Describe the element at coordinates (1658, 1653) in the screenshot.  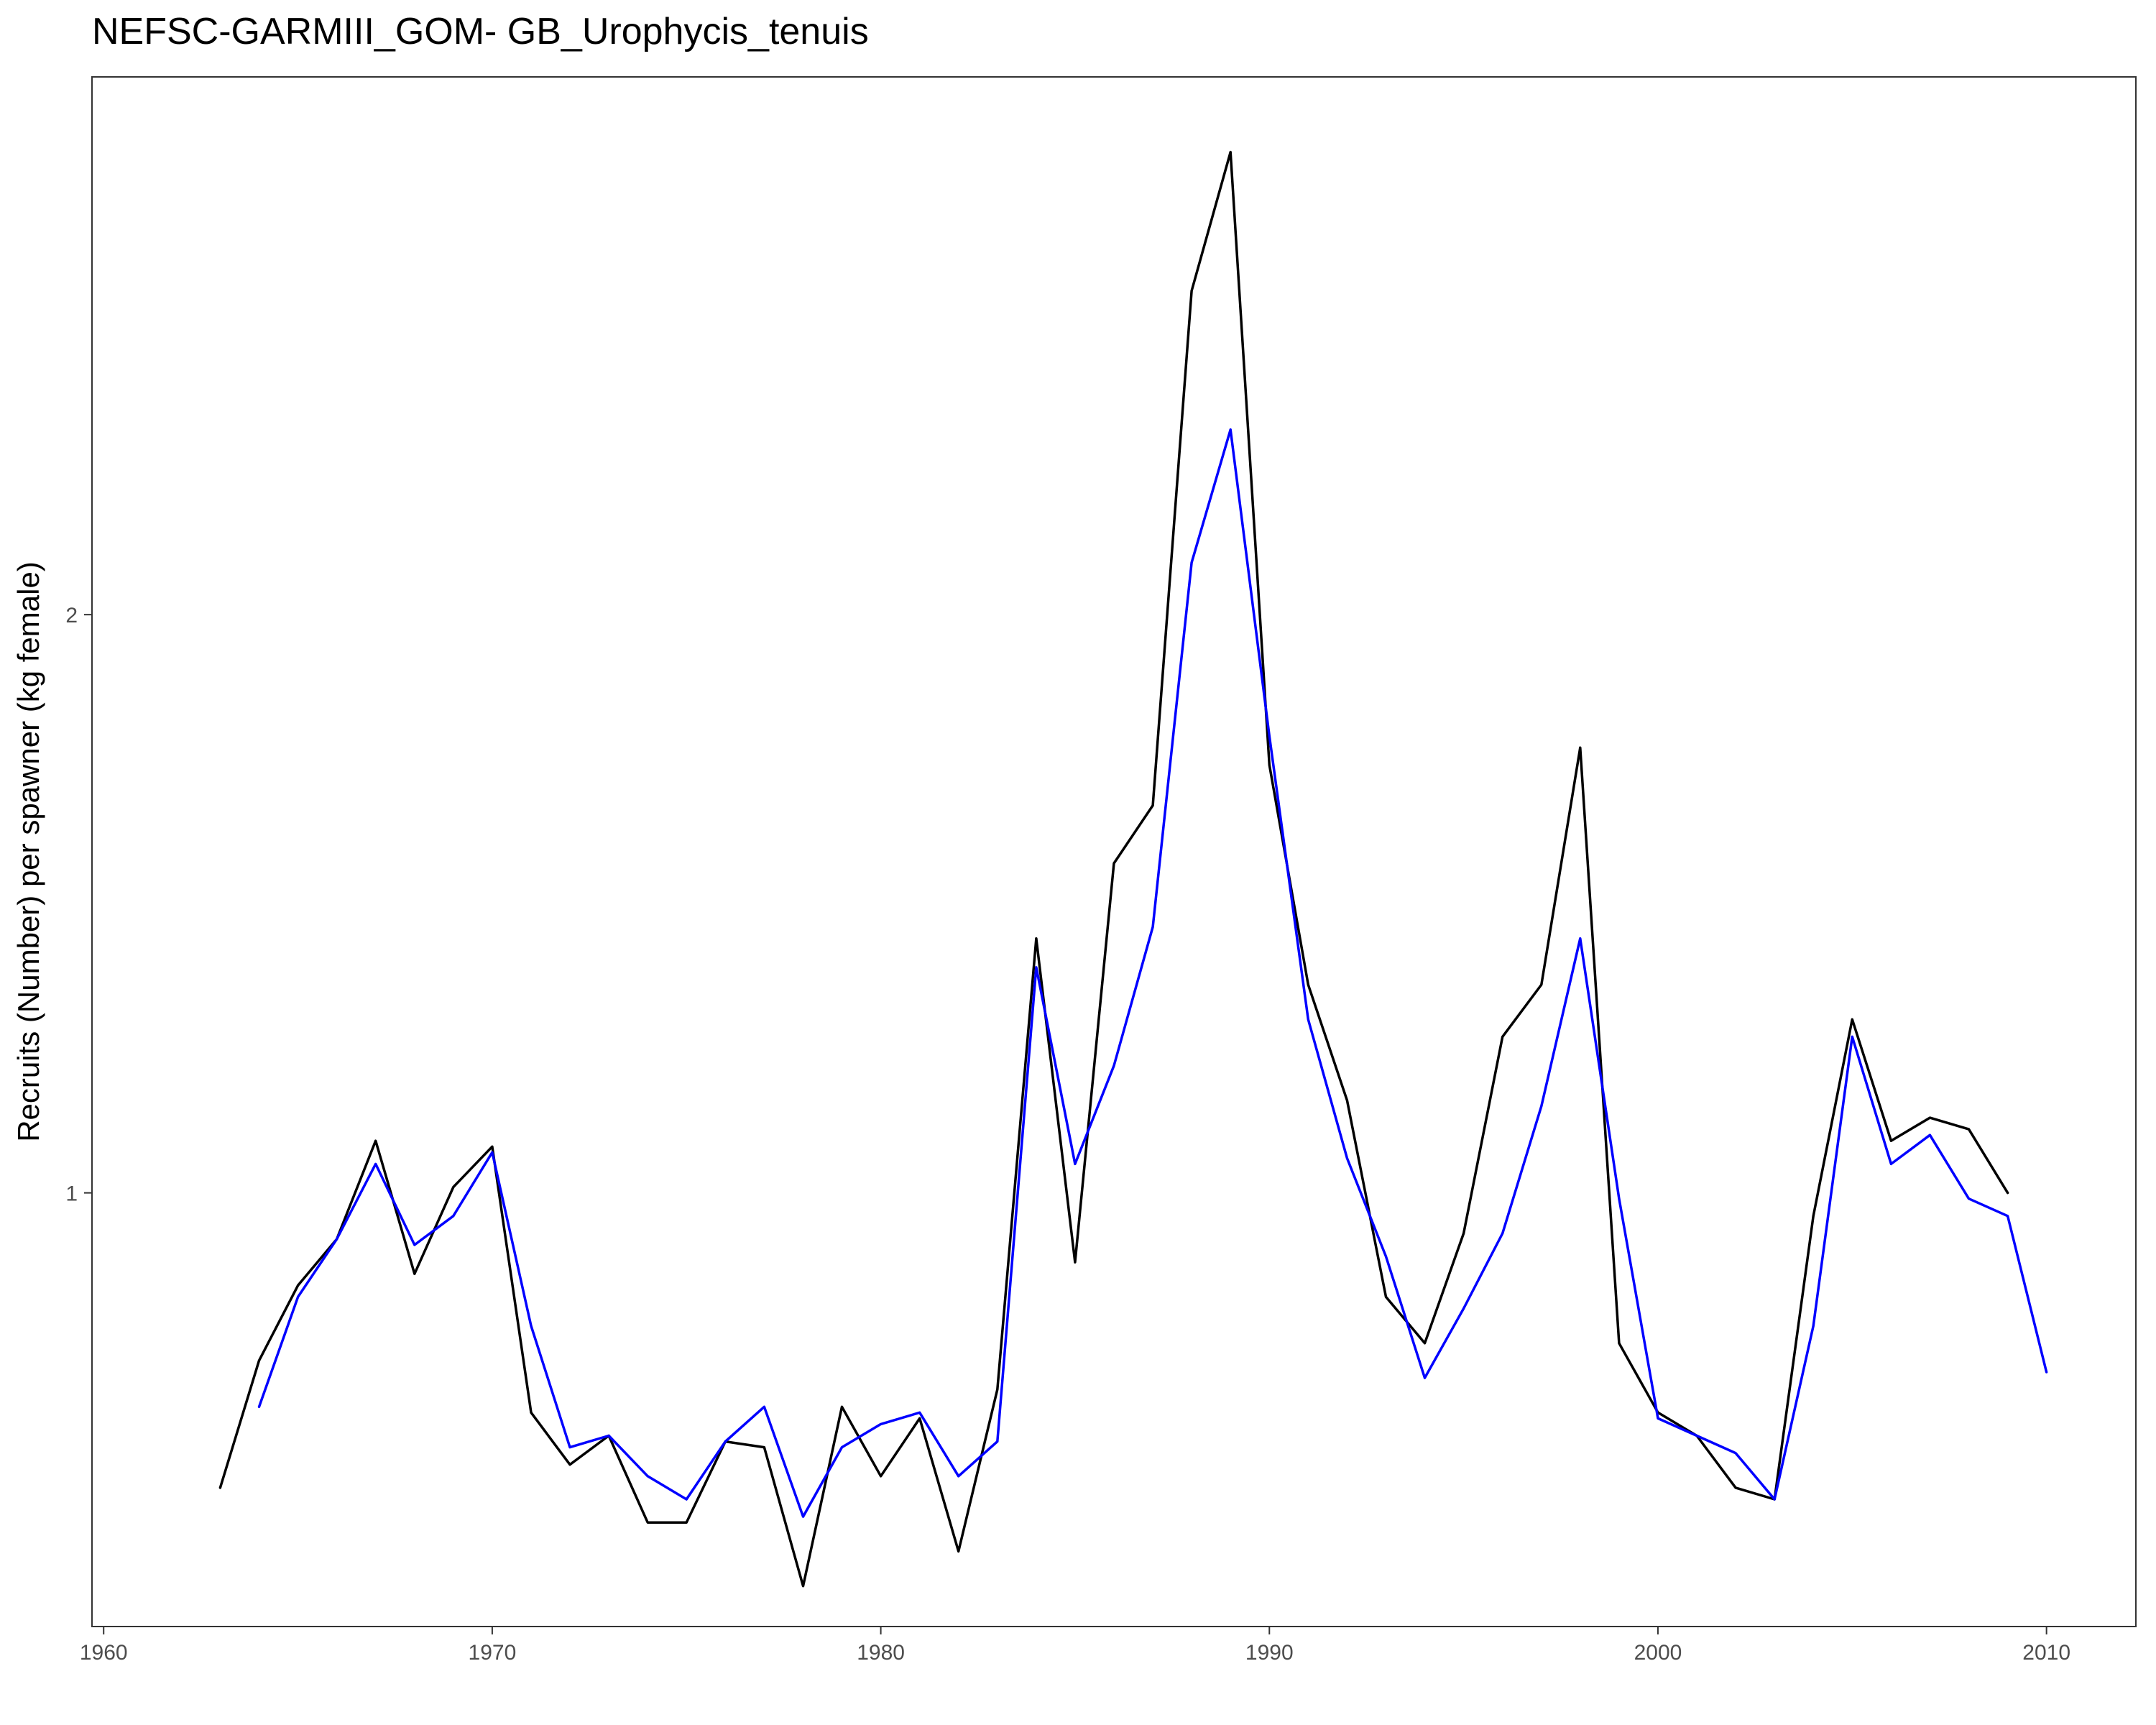
I see `x-tick-label-2000: 2000` at that location.